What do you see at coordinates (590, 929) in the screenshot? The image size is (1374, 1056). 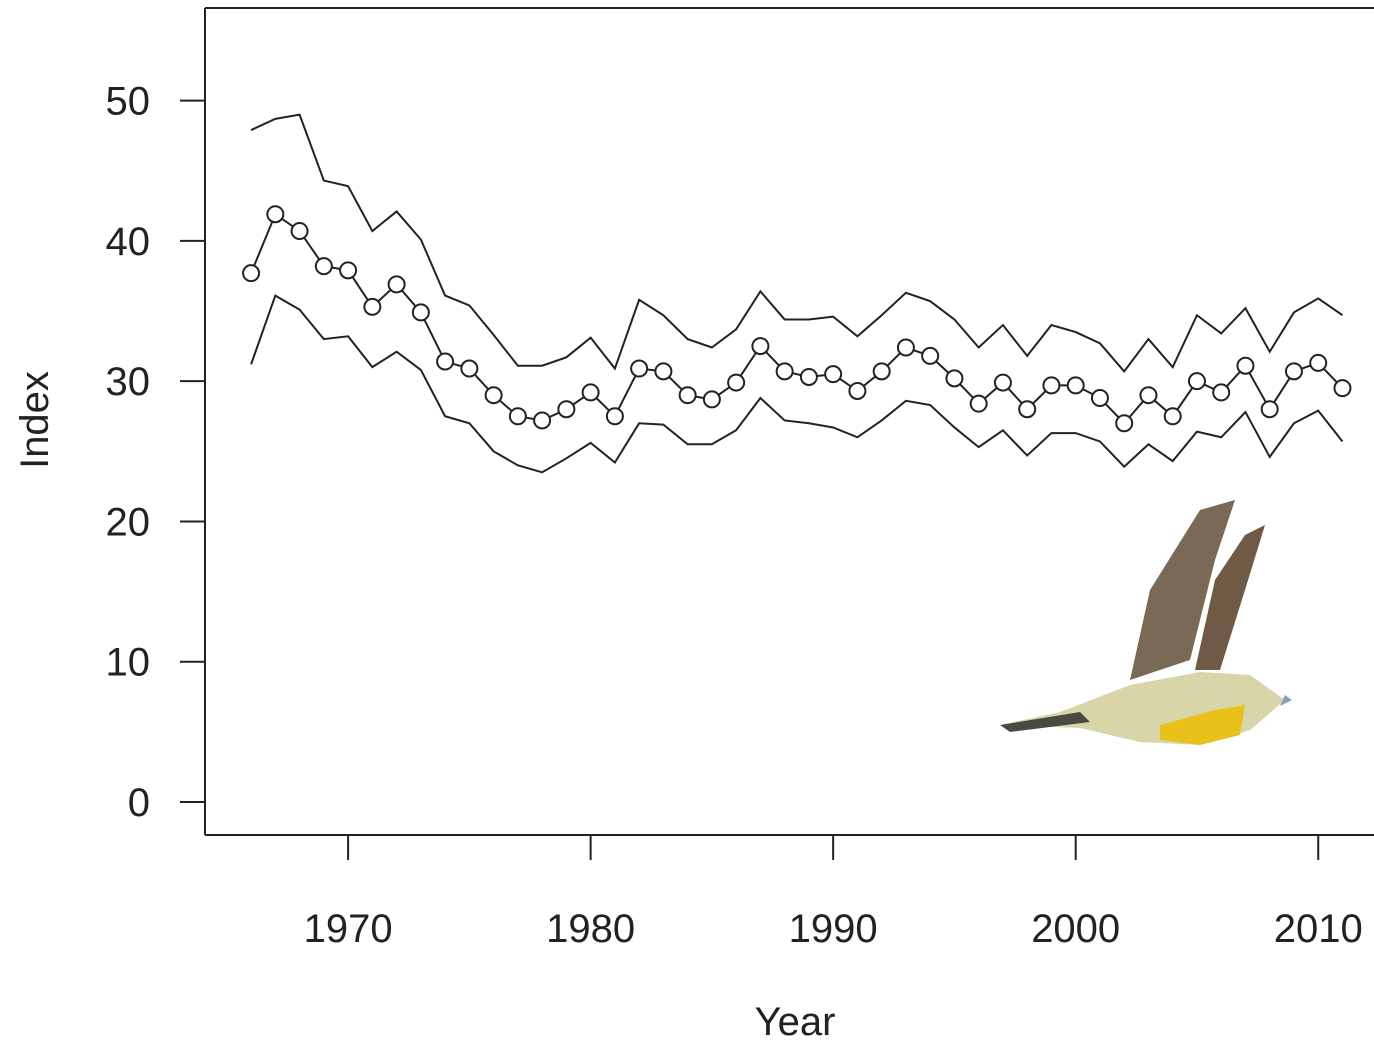 I see `x-tick-label: 1980` at bounding box center [590, 929].